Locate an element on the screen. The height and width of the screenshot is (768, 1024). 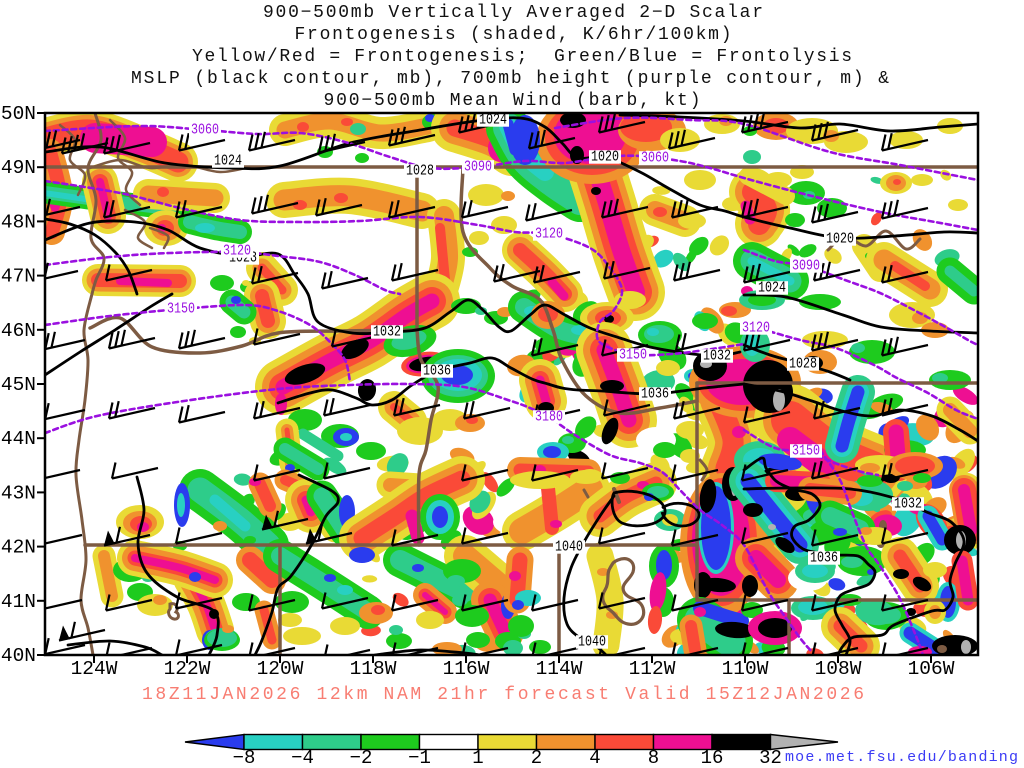
svg-text: moe.met.fsu.edu/banding is located at coordinates (901, 757).